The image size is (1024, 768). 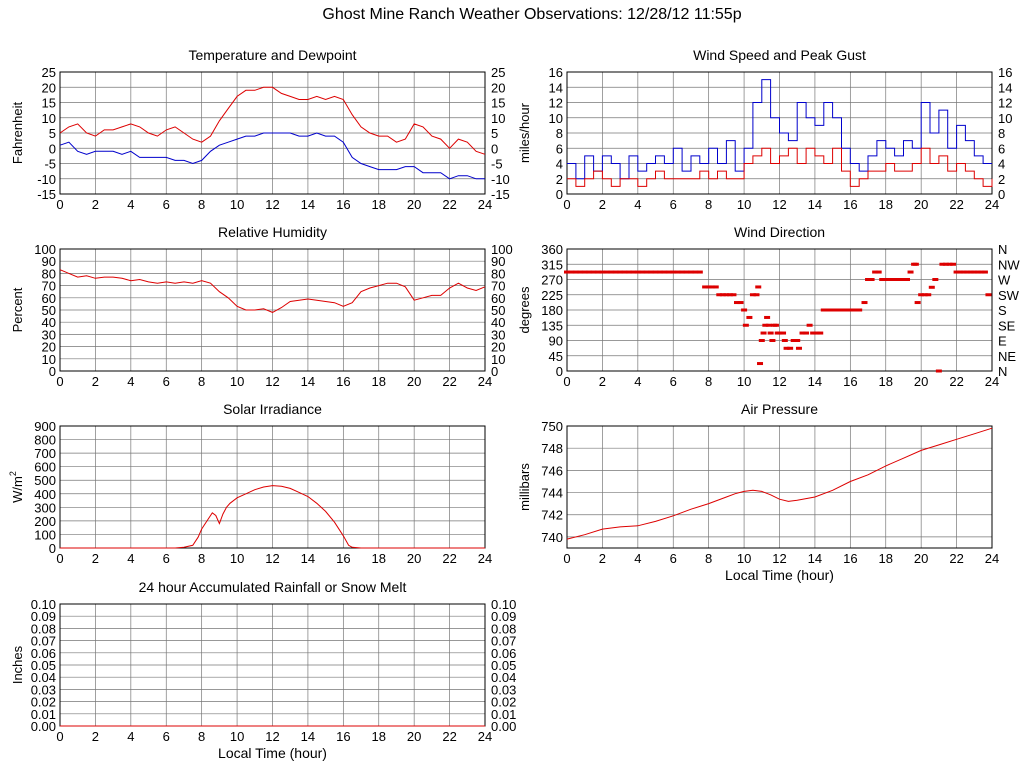 What do you see at coordinates (1001, 148) in the screenshot?
I see `y-tick-label-right: 6` at bounding box center [1001, 148].